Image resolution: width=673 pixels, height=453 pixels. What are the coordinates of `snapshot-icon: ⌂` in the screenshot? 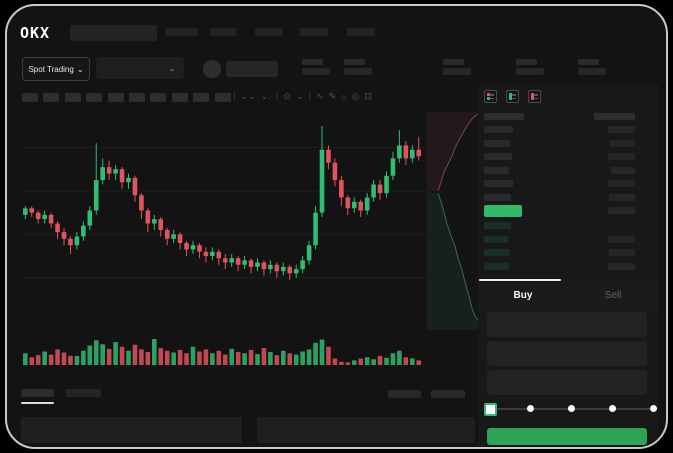 It's located at (344, 96).